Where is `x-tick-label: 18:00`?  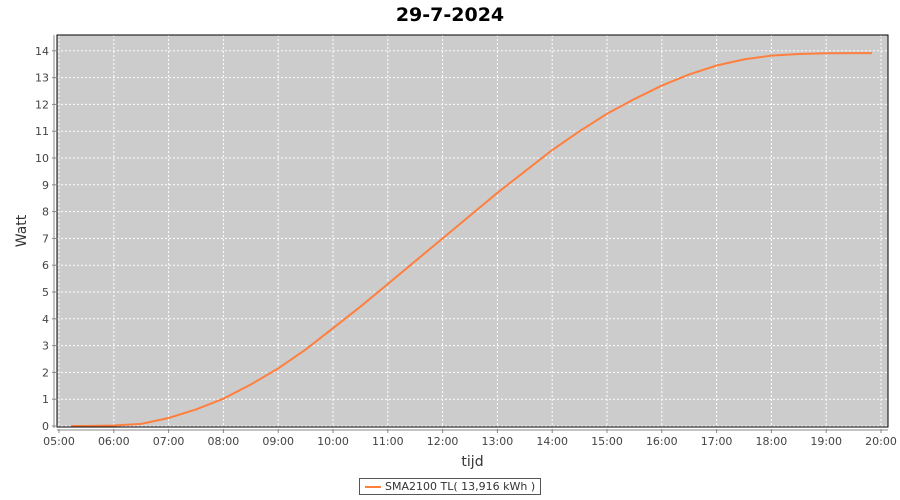 x-tick-label: 18:00 is located at coordinates (772, 441).